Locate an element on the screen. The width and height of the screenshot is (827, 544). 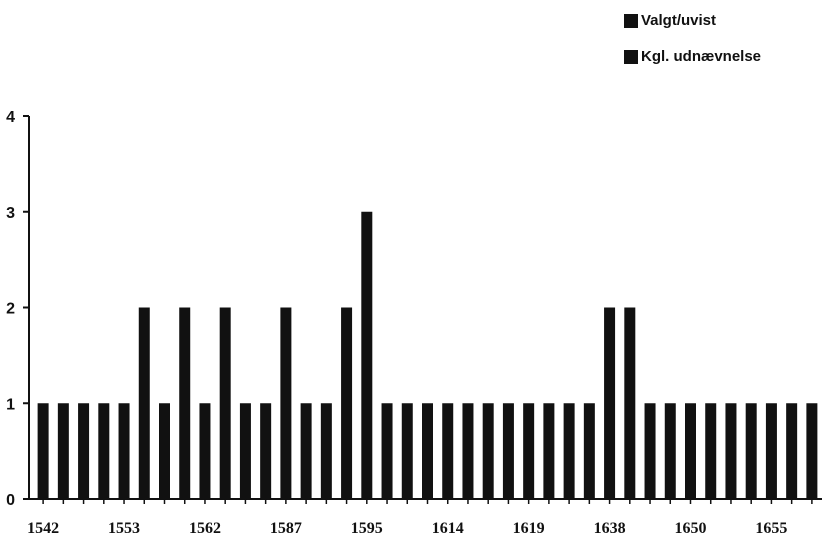
legend-swatch-valgt-uvist is located at coordinates (631, 20).